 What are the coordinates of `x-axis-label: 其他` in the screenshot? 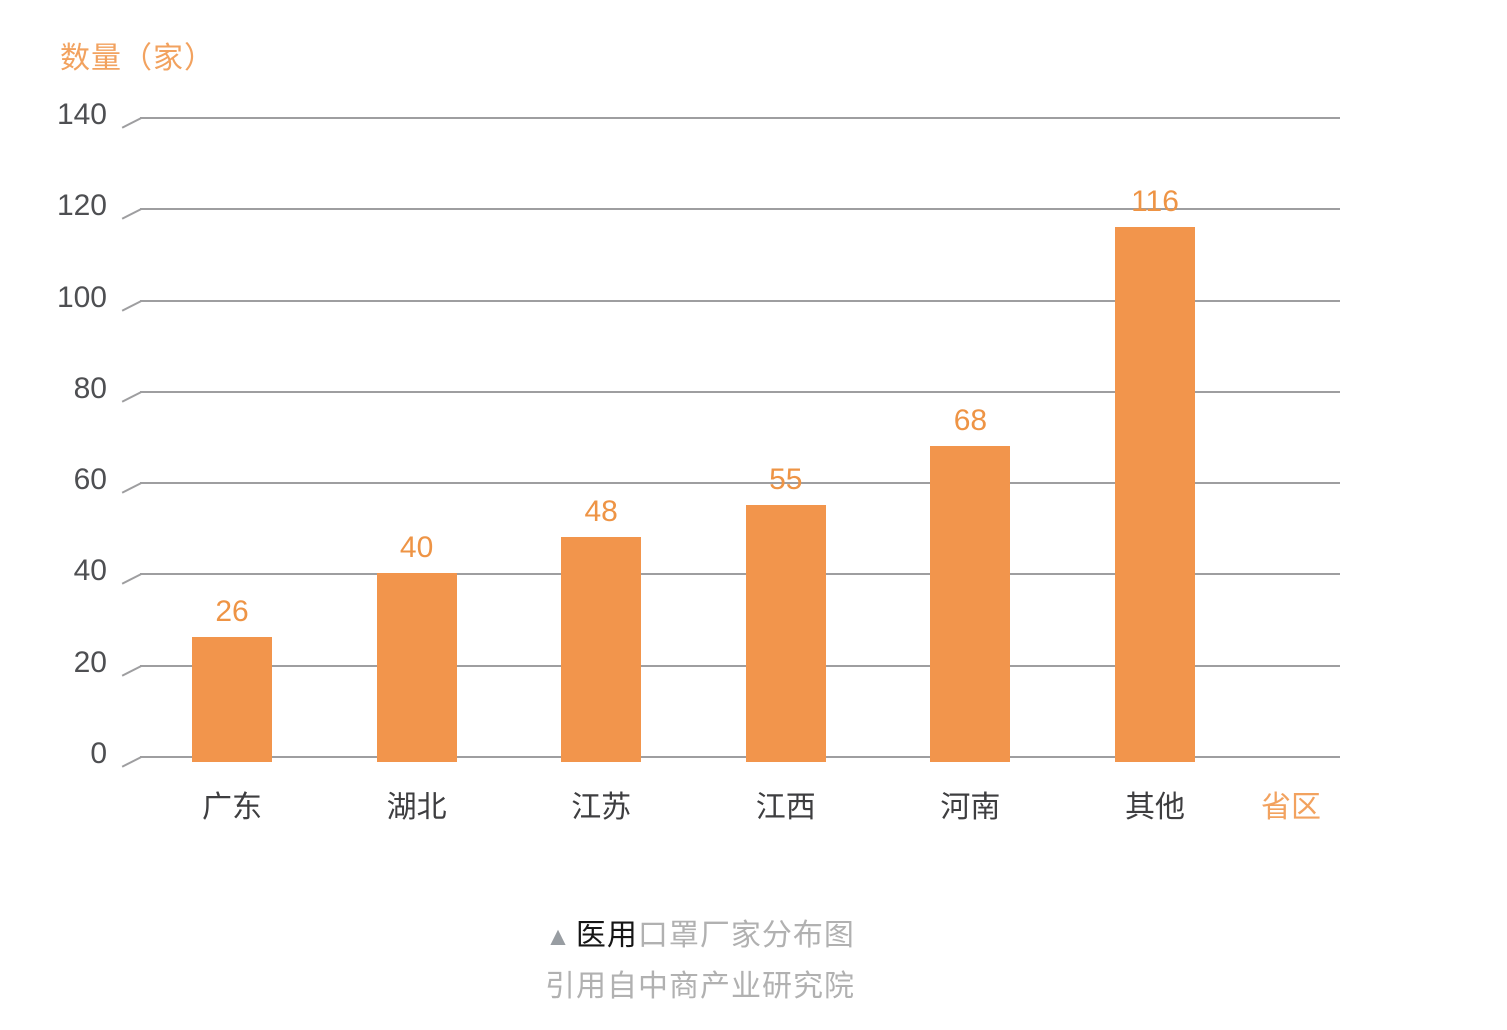 It's located at (1155, 807).